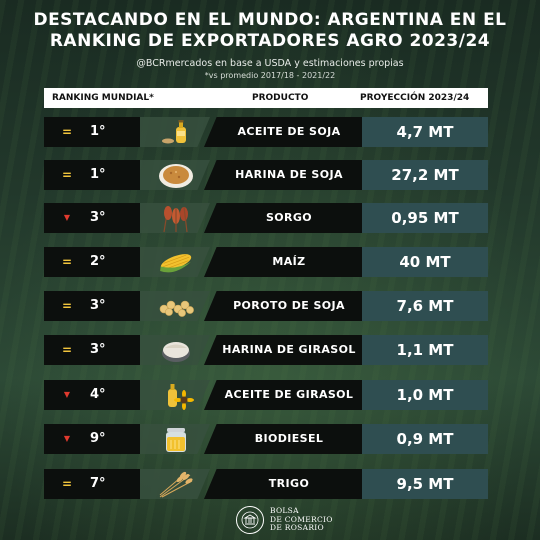 This screenshot has height=540, width=540. I want to click on sunflower-oil-icon, so click(176, 395).